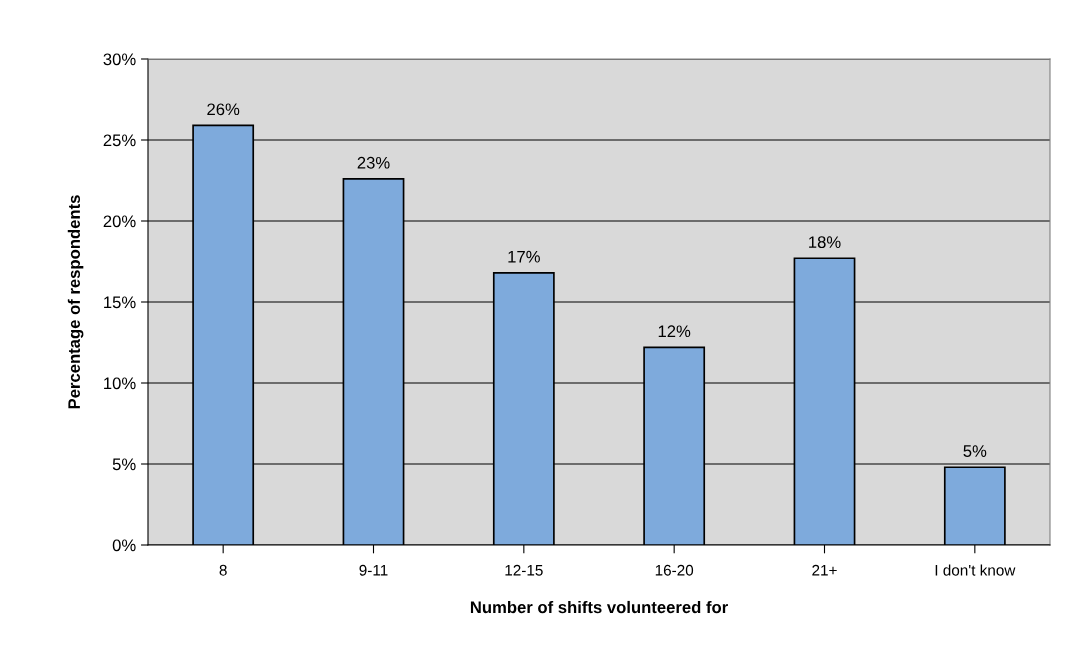  What do you see at coordinates (825, 242) in the screenshot?
I see `data-label: 18%` at bounding box center [825, 242].